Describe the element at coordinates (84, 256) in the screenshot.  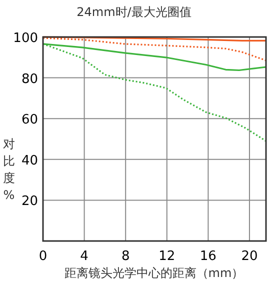
I see `x-tick-label: 4` at that location.